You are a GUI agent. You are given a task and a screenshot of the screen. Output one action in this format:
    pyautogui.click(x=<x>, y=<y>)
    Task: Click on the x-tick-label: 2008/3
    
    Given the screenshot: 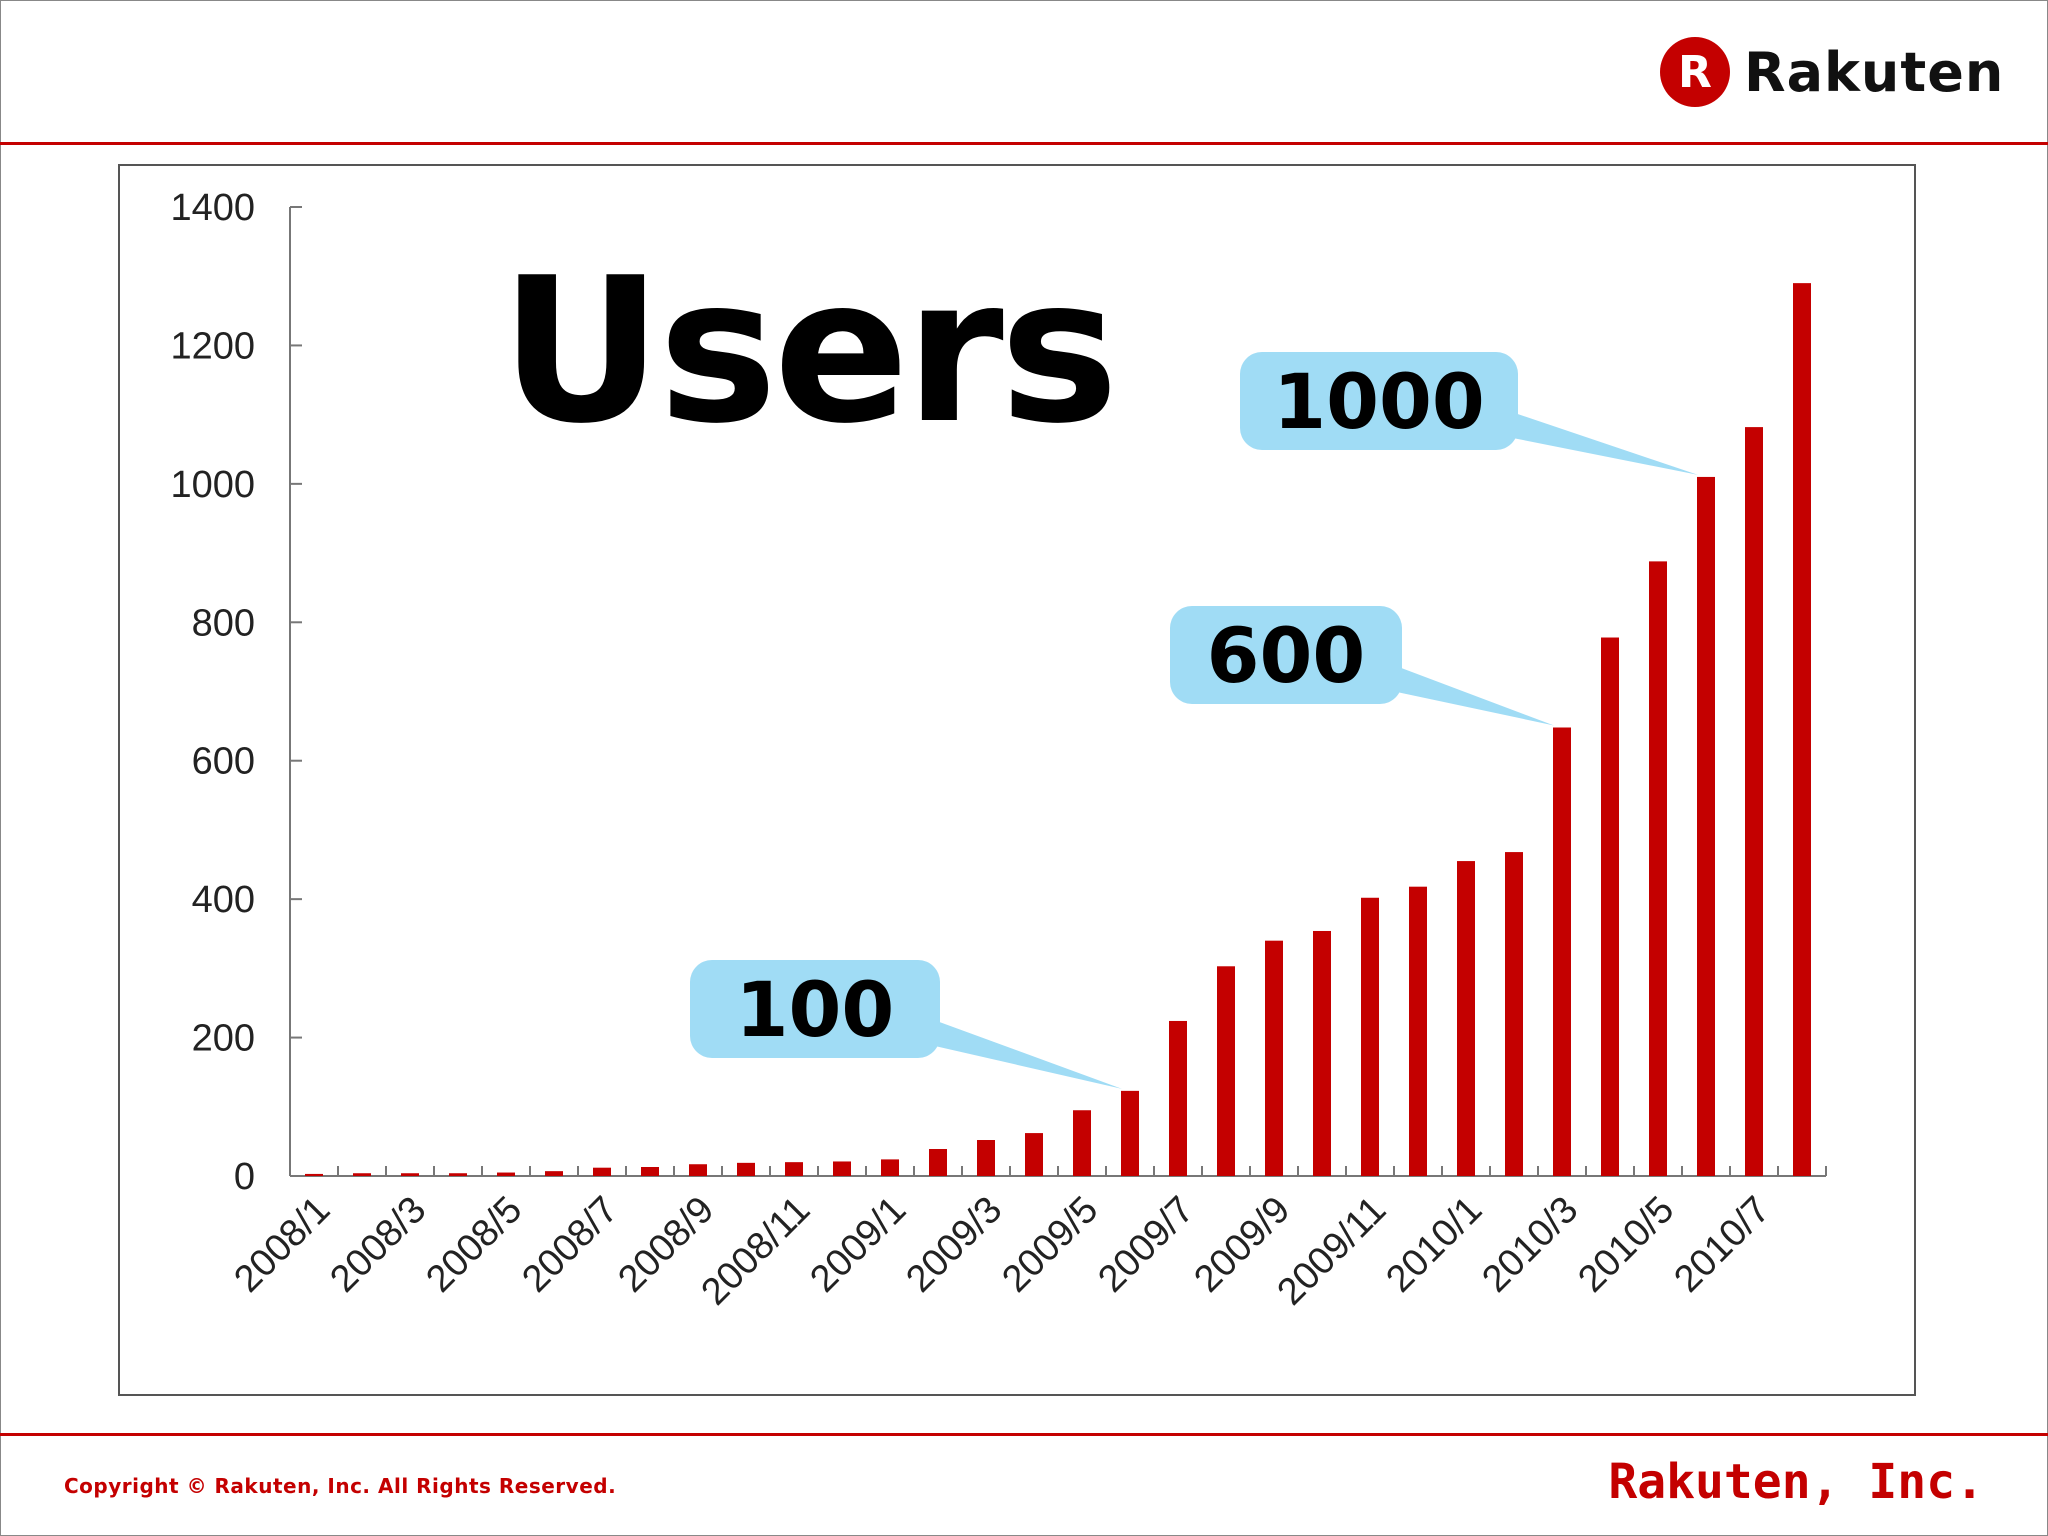 What is the action you would take?
    pyautogui.click(x=378, y=1245)
    